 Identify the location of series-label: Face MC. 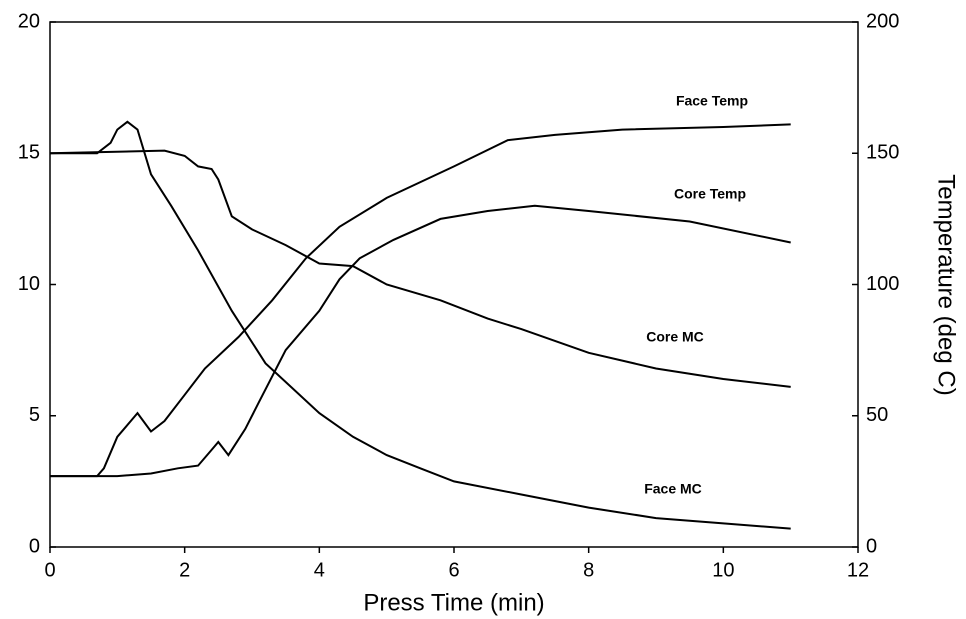
(673, 489).